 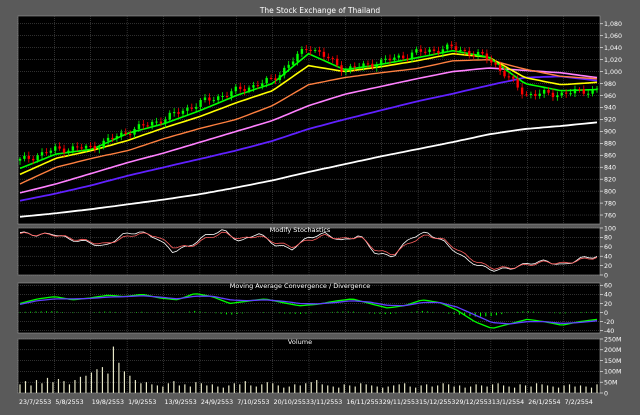 I want to click on y-tick-label: 880, so click(x=610, y=144).